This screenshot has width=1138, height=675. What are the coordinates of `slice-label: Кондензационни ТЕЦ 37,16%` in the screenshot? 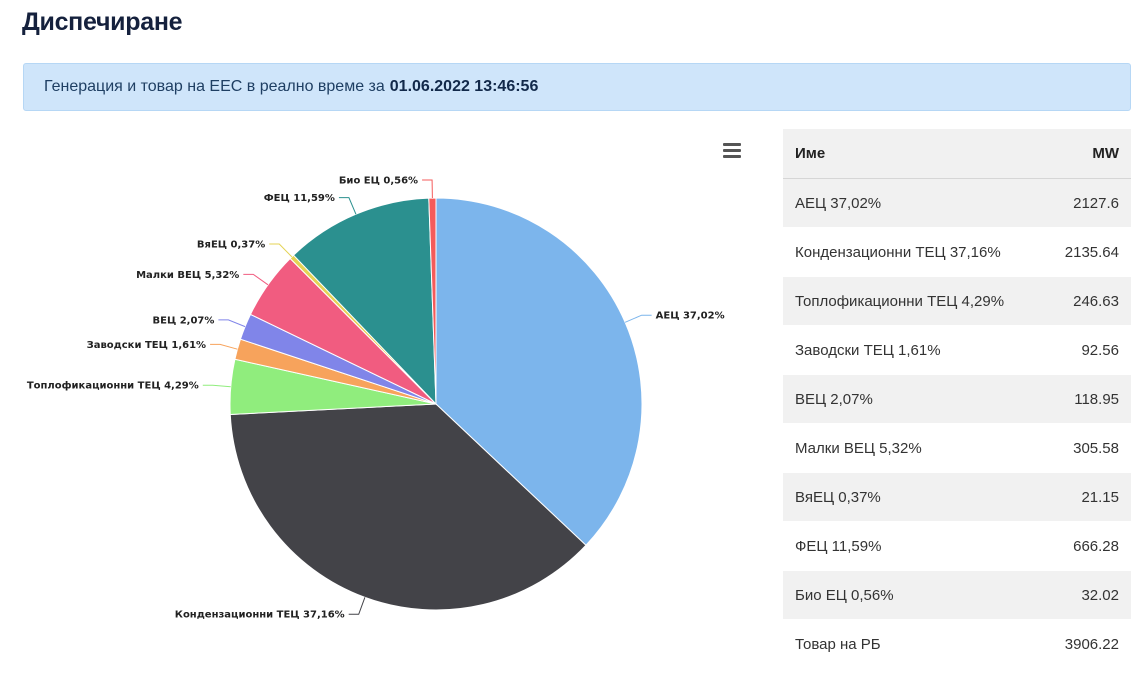 It's located at (260, 615).